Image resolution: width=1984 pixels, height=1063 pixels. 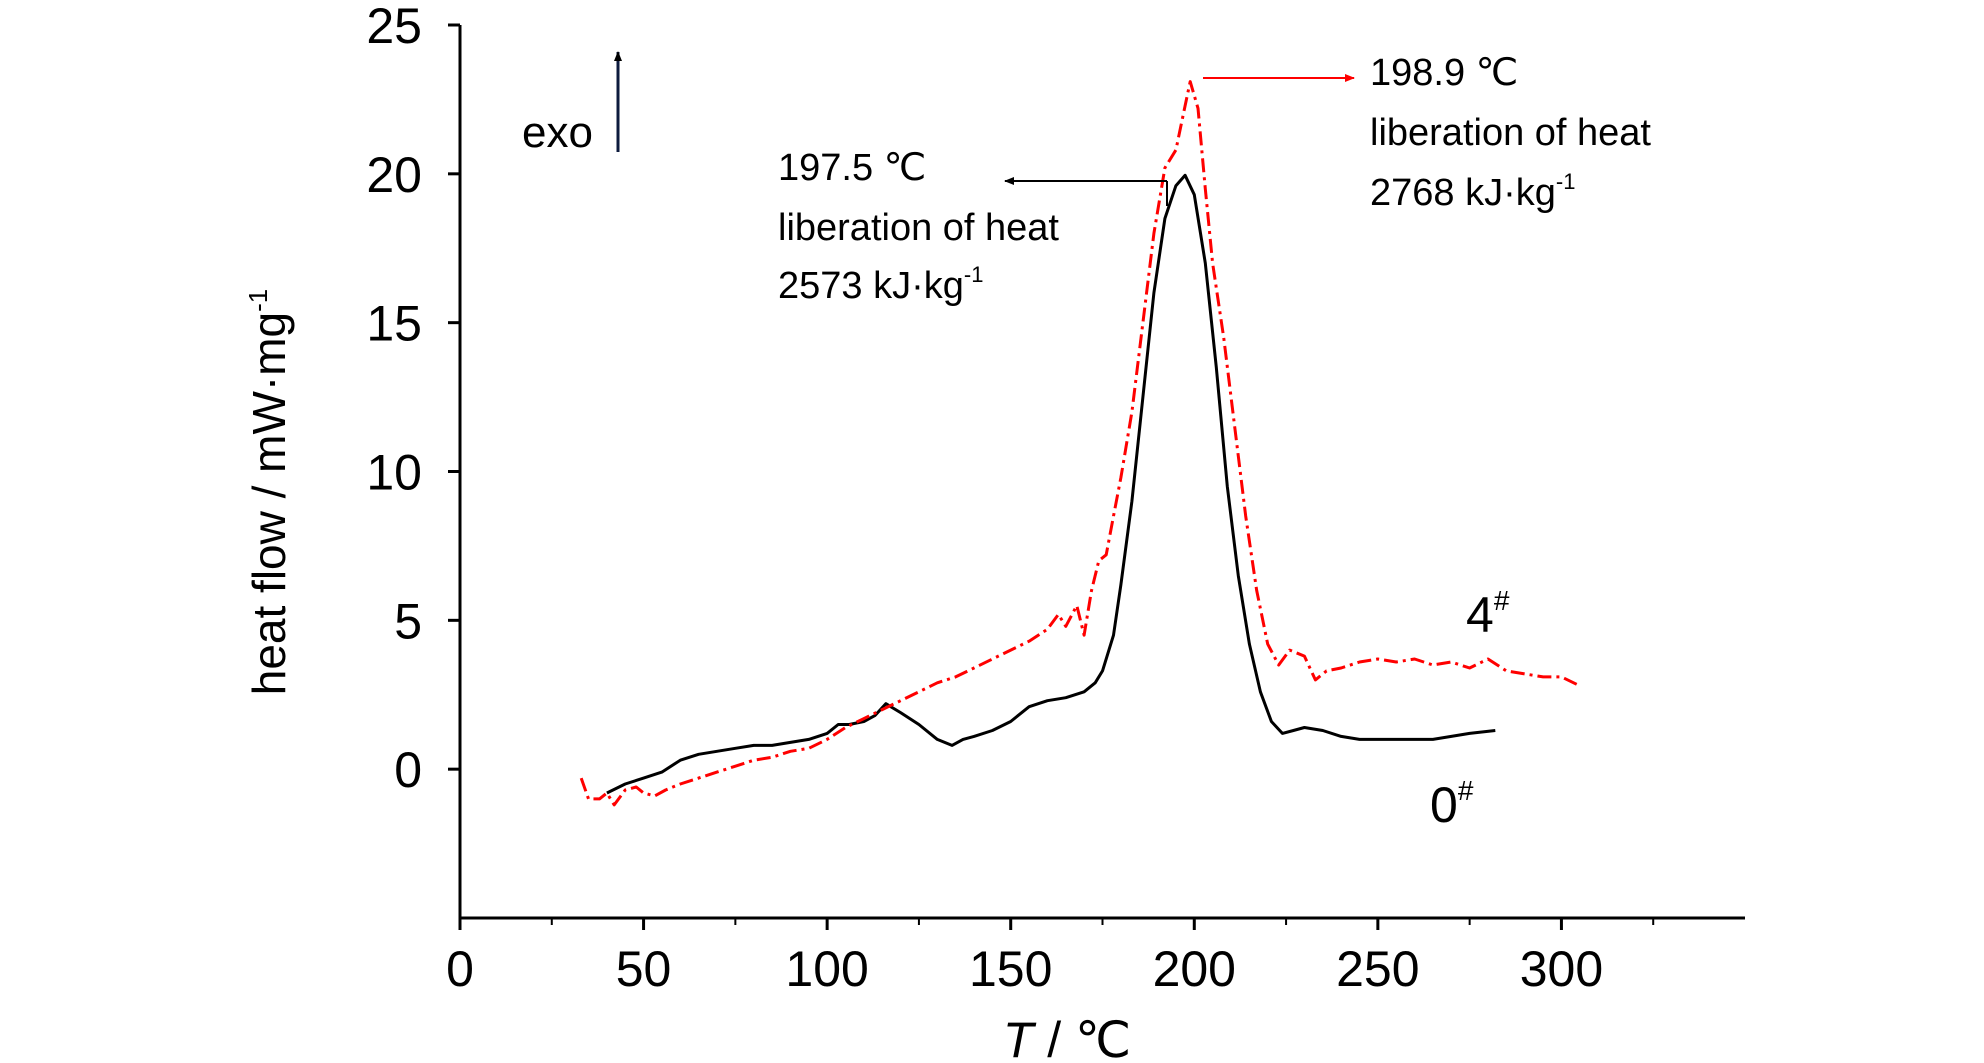 I want to click on annotation-peak-0: 197.5 ℃ liberation of heat 2573 kJ·kg-1, so click(x=973, y=227).